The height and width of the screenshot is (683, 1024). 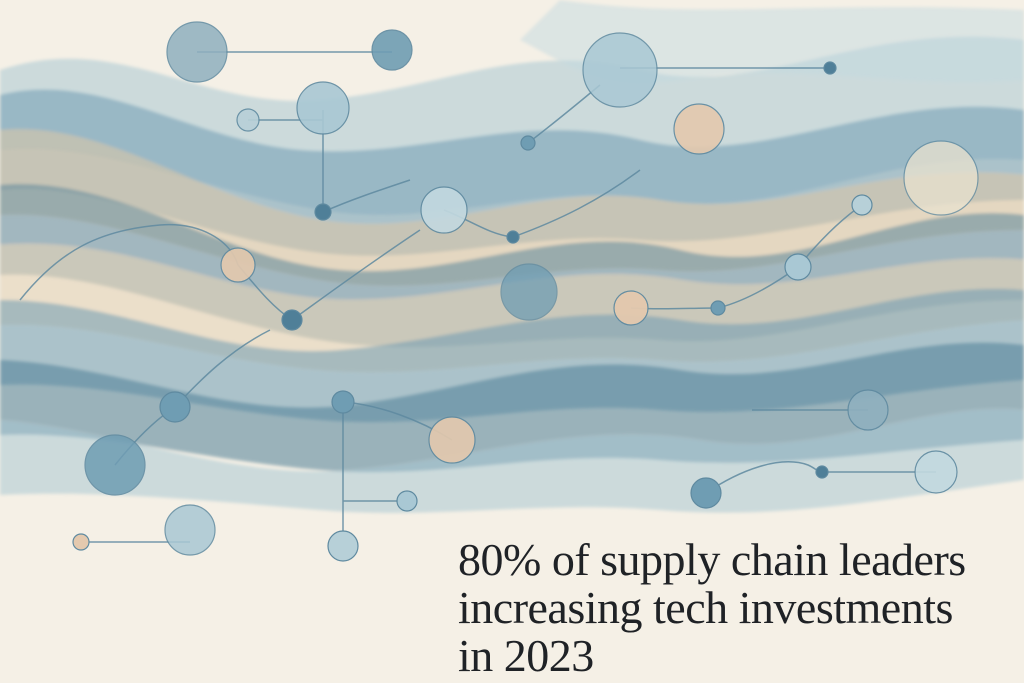 I want to click on headline-line-3: in 2023, so click(x=526, y=655).